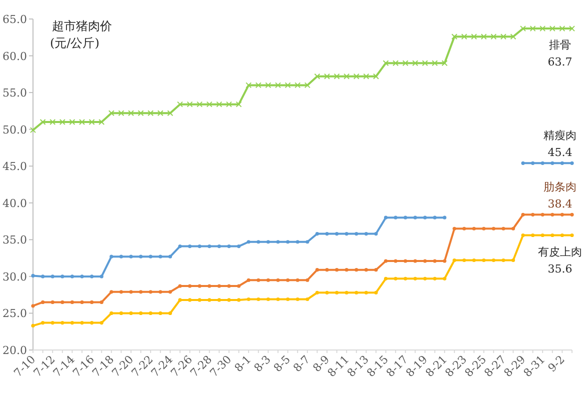  What do you see at coordinates (14, 93) in the screenshot?
I see `y-tick-label: 55.0` at bounding box center [14, 93].